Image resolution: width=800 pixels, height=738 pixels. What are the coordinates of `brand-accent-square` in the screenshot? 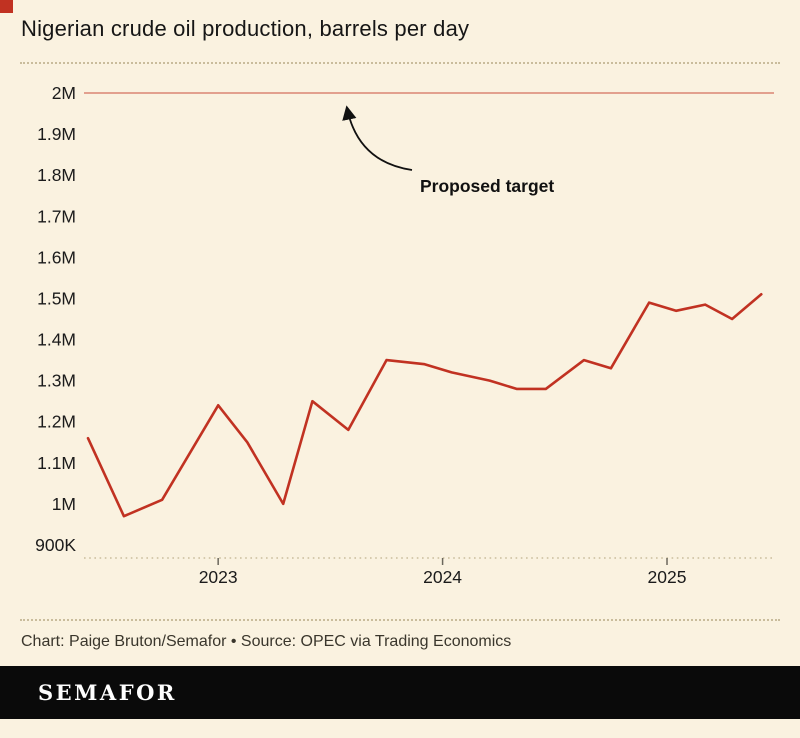 It's located at (6, 6).